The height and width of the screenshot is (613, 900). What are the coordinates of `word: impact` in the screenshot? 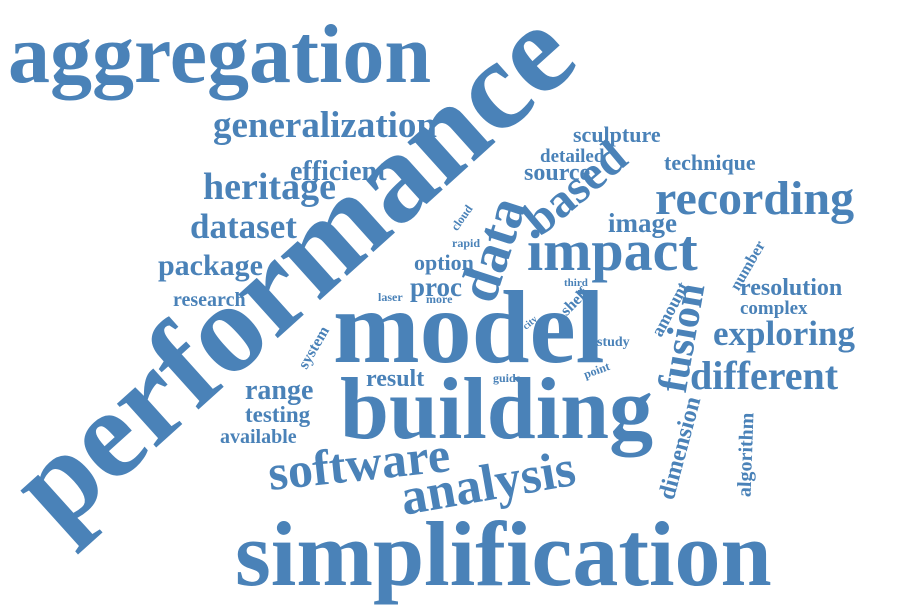 It's located at (612, 250).